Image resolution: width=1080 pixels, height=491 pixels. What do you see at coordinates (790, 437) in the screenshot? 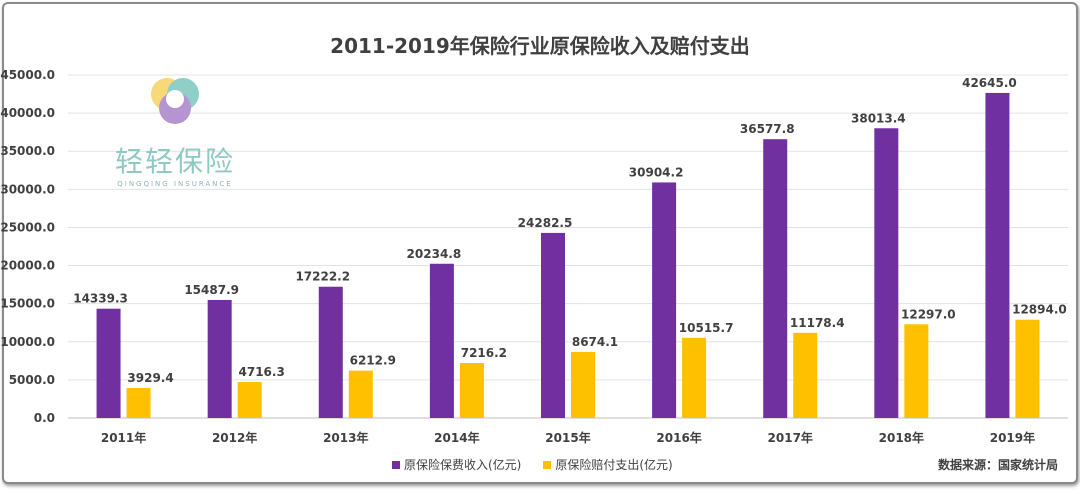
I see `x-tick-label: 2017年` at bounding box center [790, 437].